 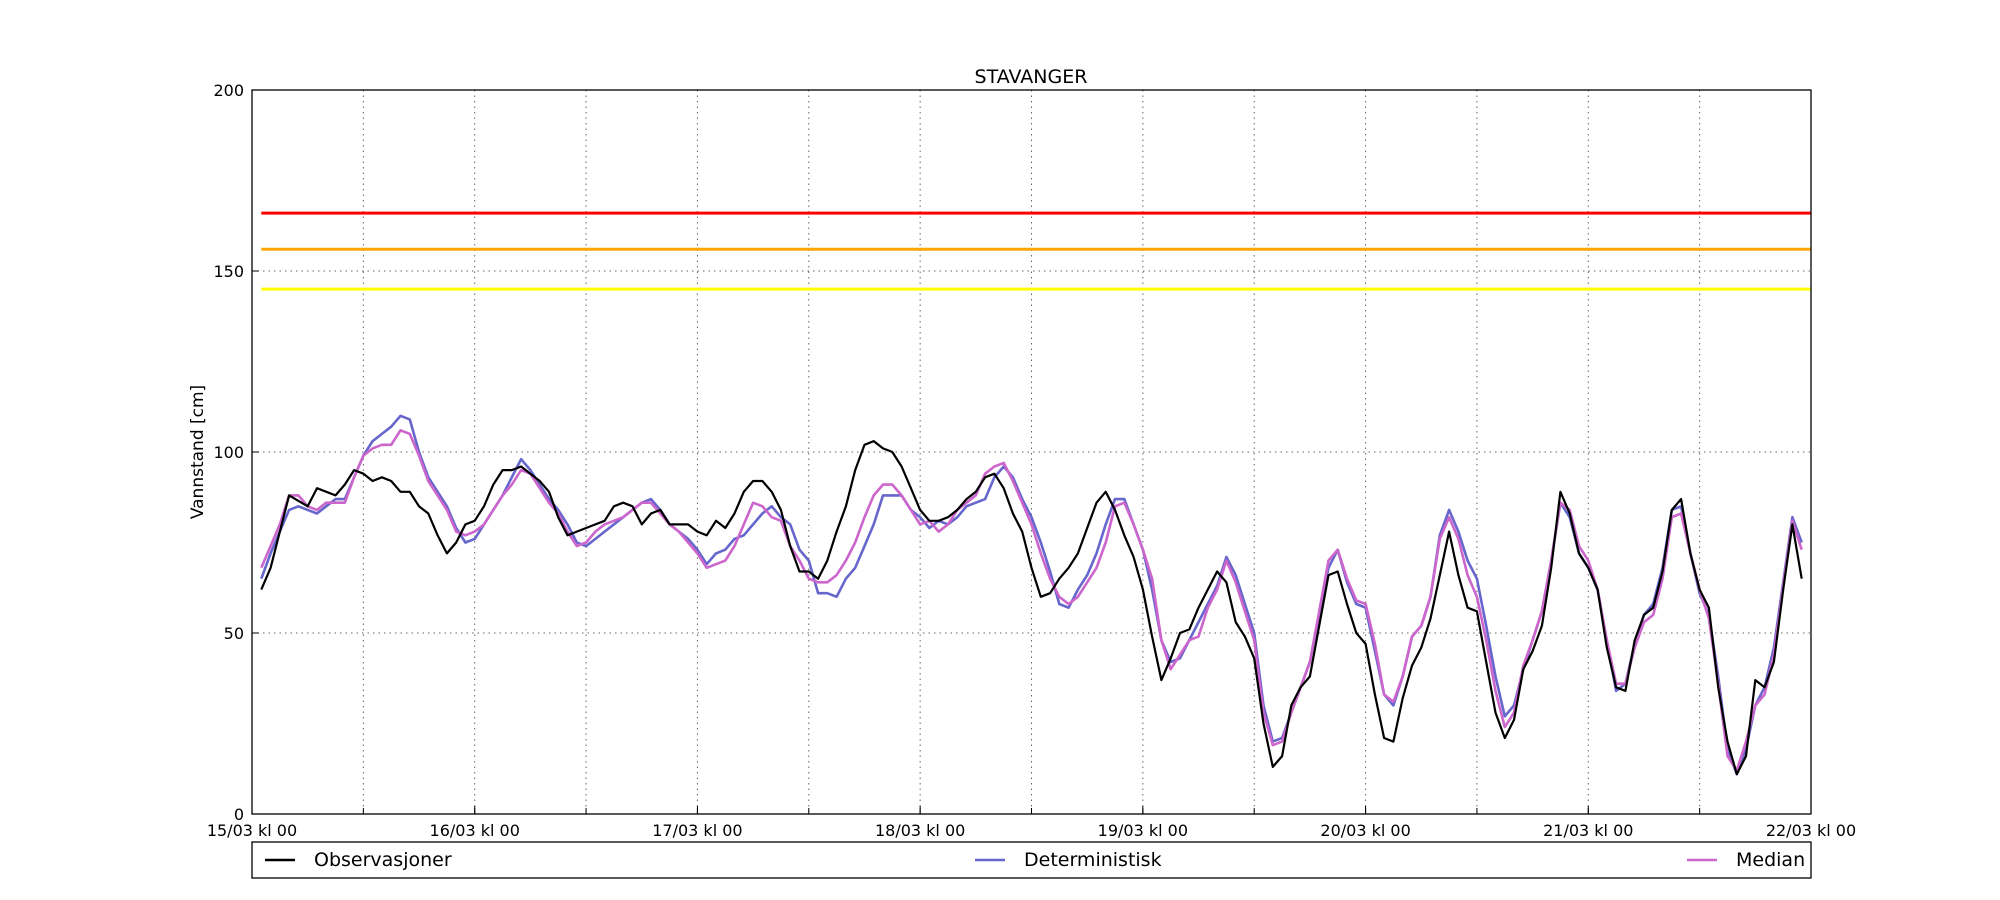 I want to click on legend-label: Median, so click(x=1770, y=860).